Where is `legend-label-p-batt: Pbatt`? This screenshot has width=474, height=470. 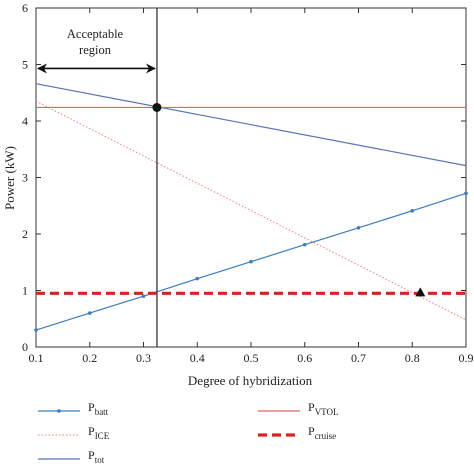 legend-label-p-batt: Pbatt is located at coordinates (98, 408).